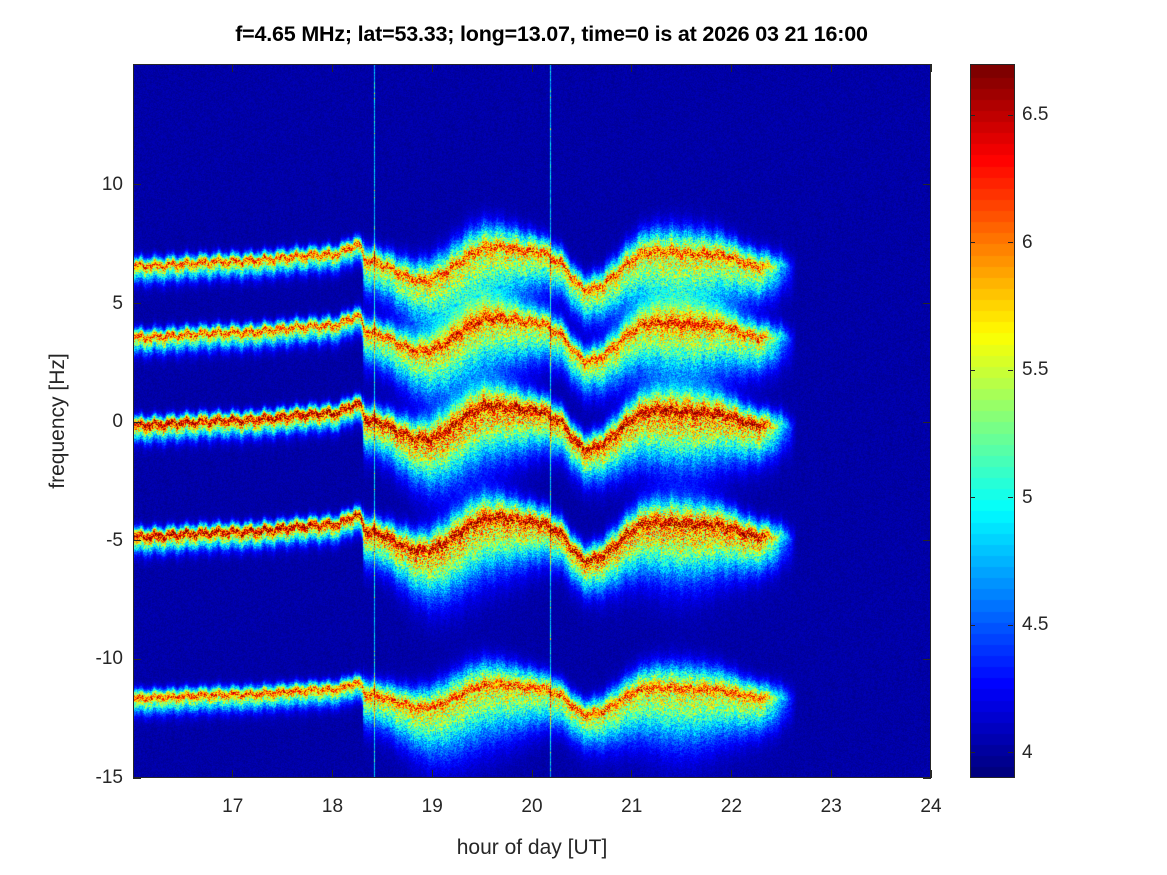 The width and height of the screenshot is (1167, 875). I want to click on x-tick-label: 17, so click(233, 806).